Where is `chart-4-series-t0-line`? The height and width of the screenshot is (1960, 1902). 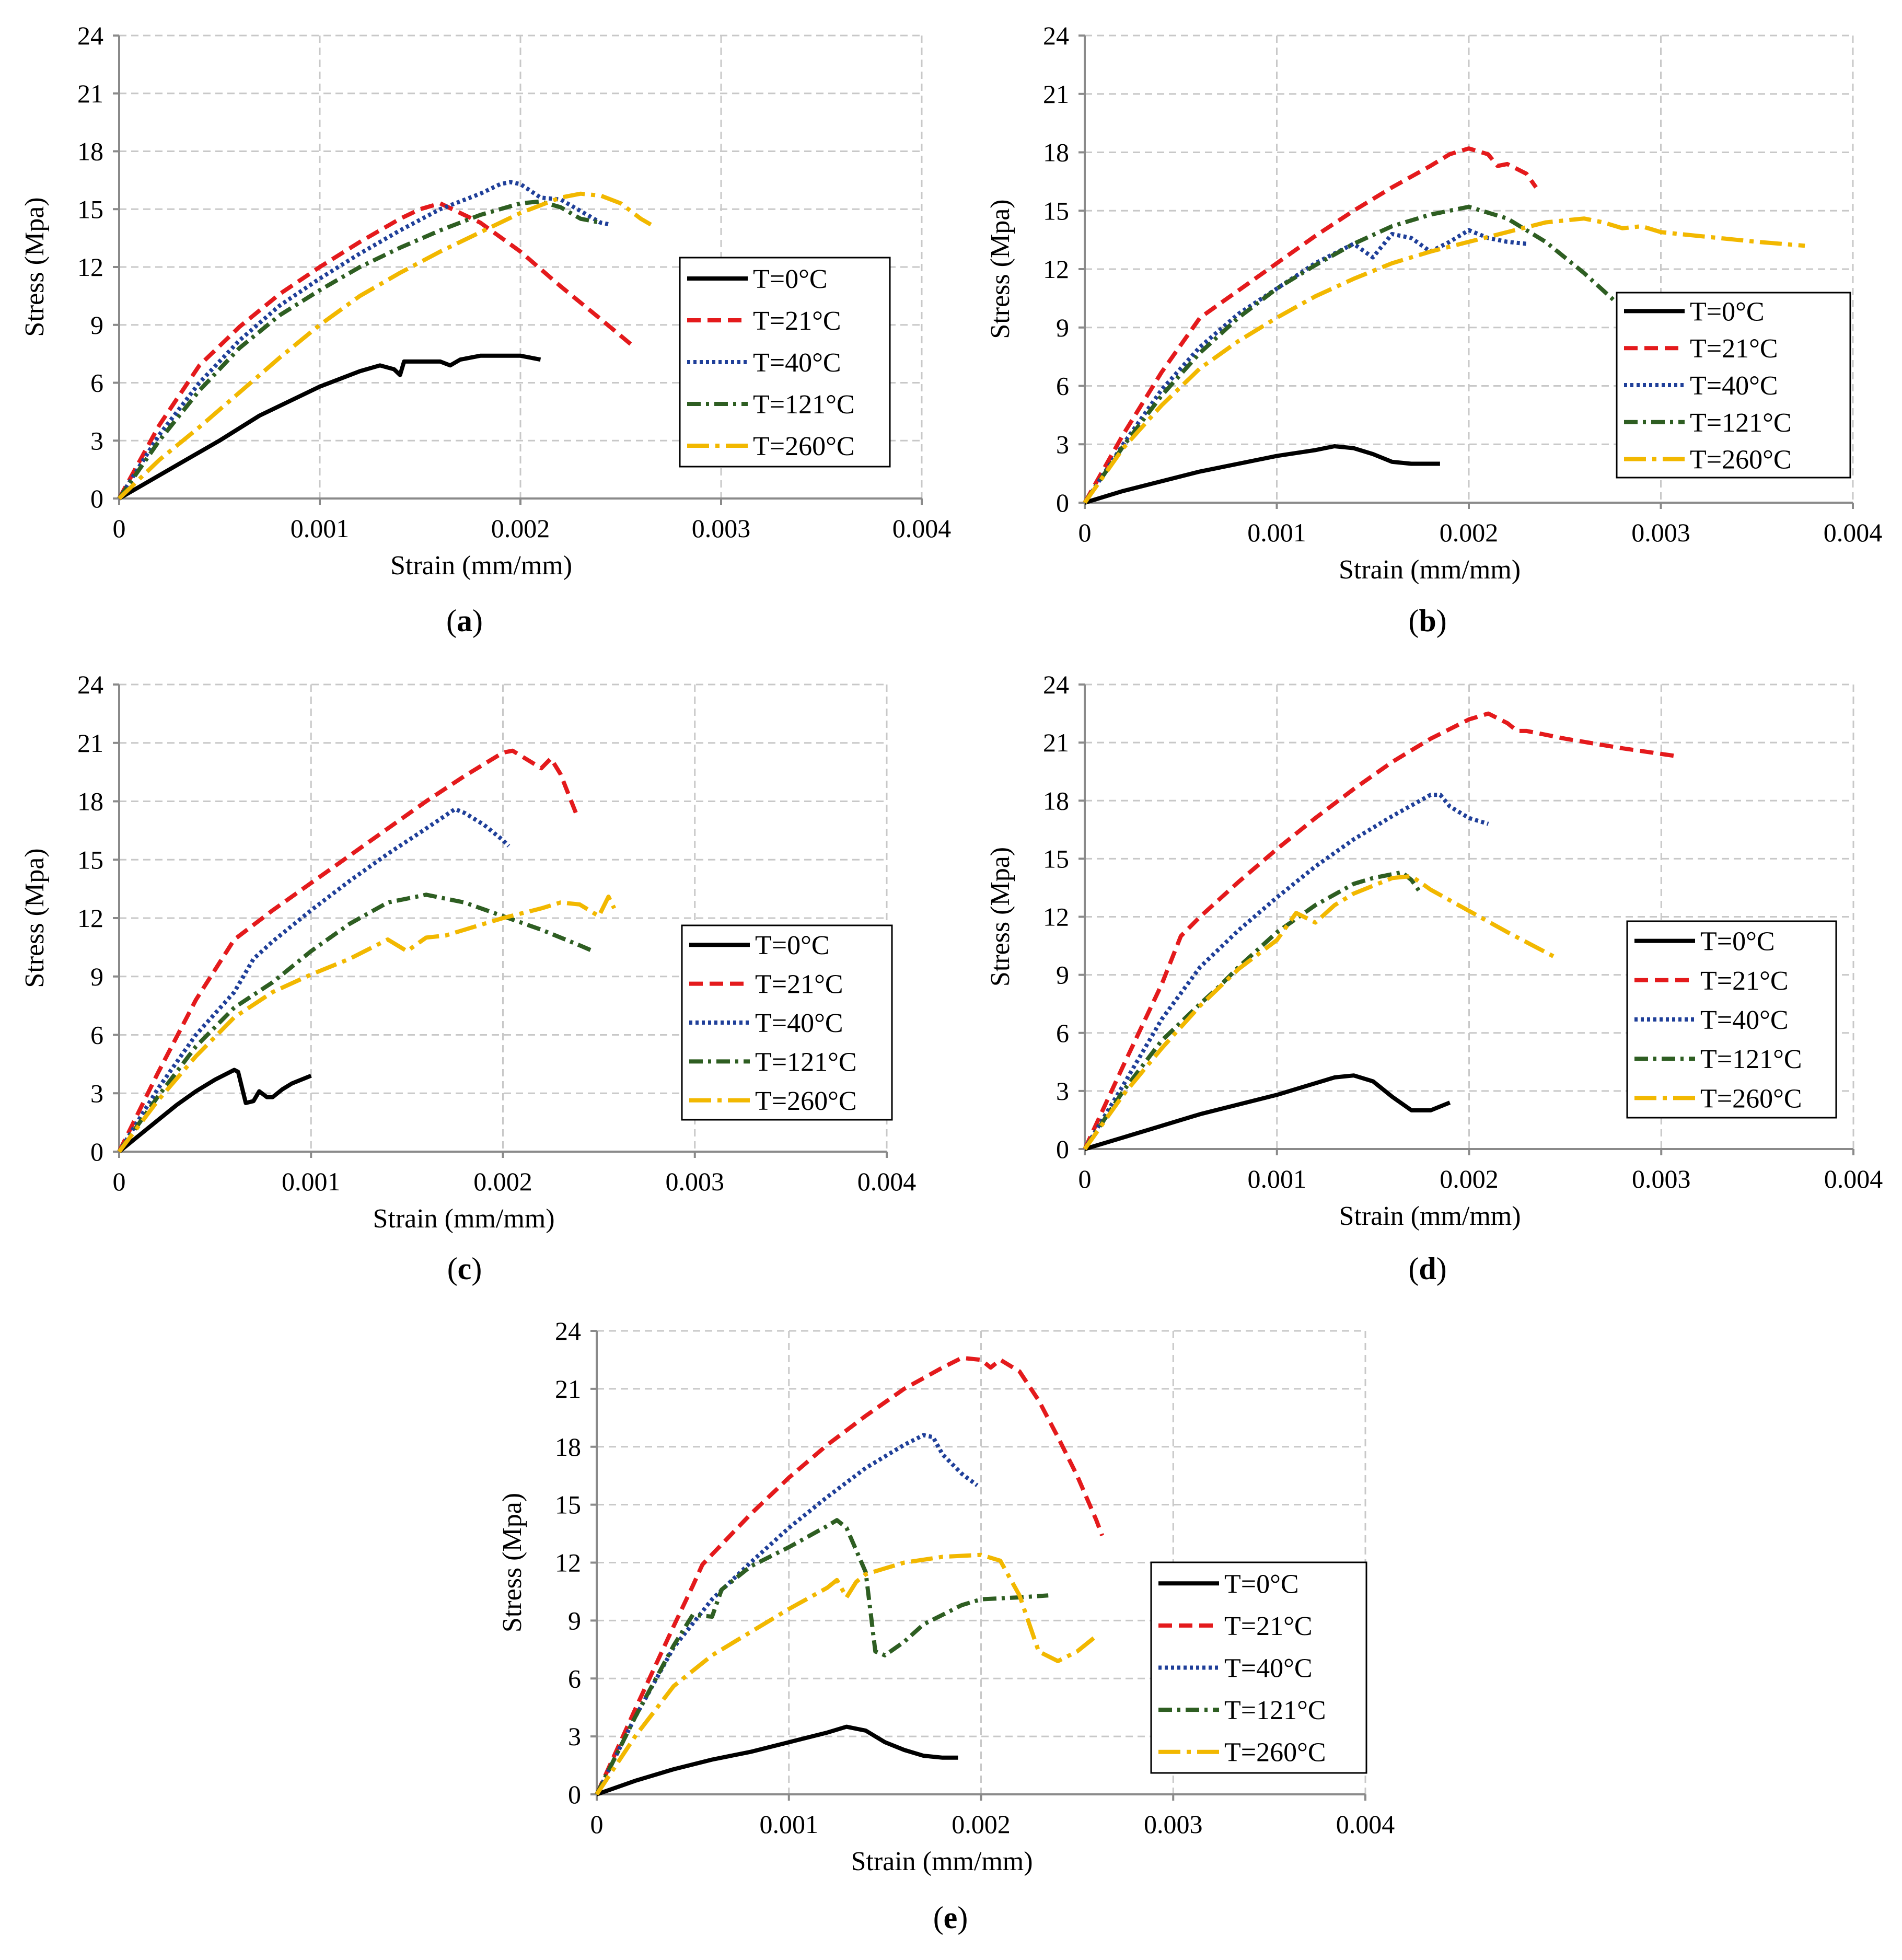
chart-4-series-t0-line is located at coordinates (1268, 1112).